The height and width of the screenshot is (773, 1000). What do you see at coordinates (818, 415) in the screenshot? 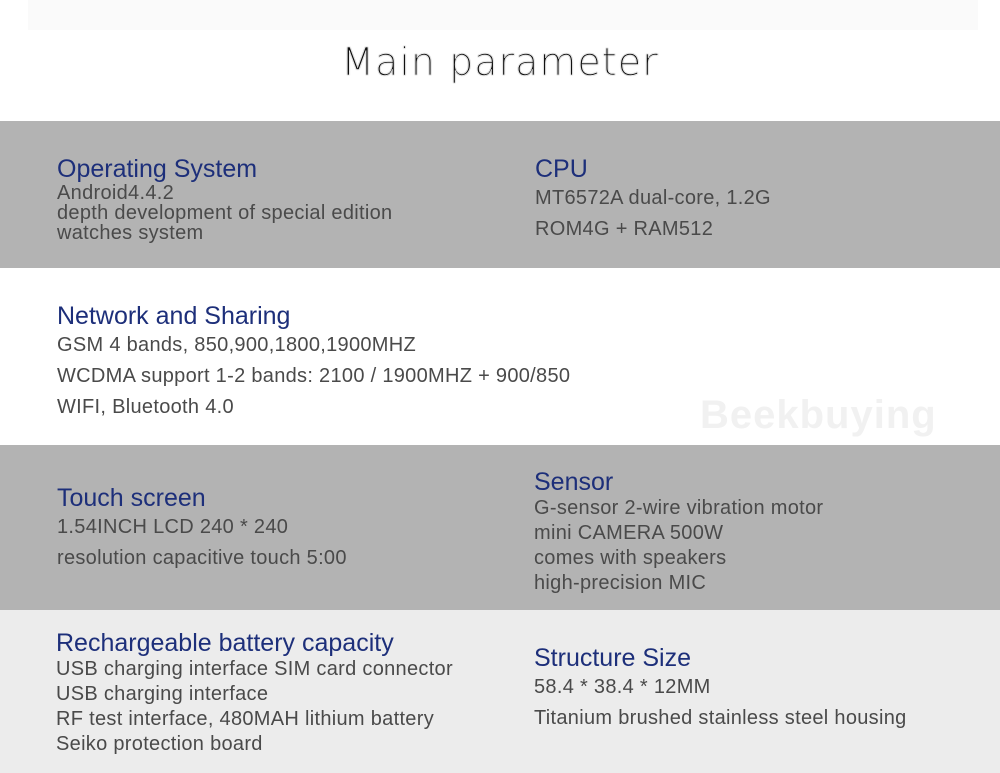
I see `watermark-logo: Beekbuying` at bounding box center [818, 415].